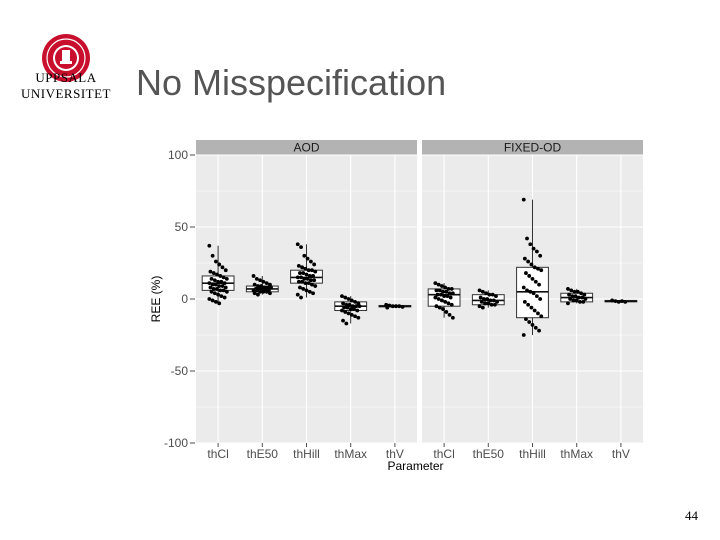 The image size is (720, 540). Describe the element at coordinates (306, 148) in the screenshot. I see `facet-strip-label: AOD` at that location.